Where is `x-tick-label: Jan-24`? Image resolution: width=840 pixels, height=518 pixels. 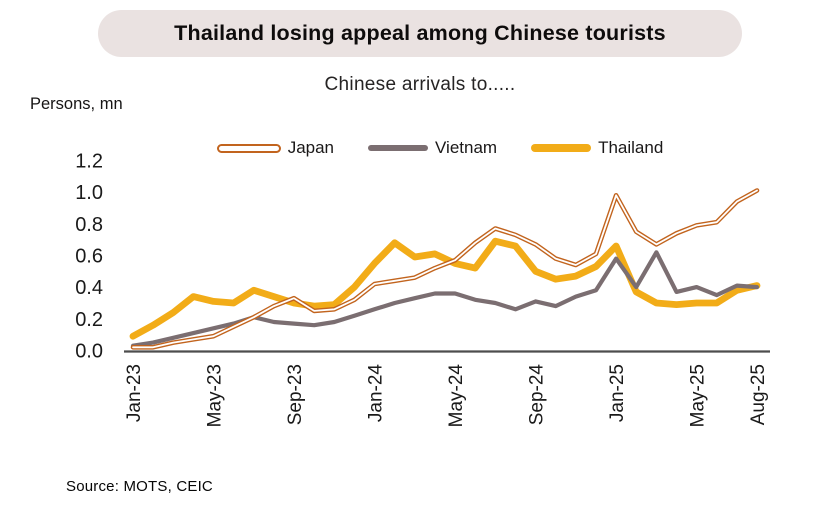 x-tick-label: Jan-24 is located at coordinates (376, 393).